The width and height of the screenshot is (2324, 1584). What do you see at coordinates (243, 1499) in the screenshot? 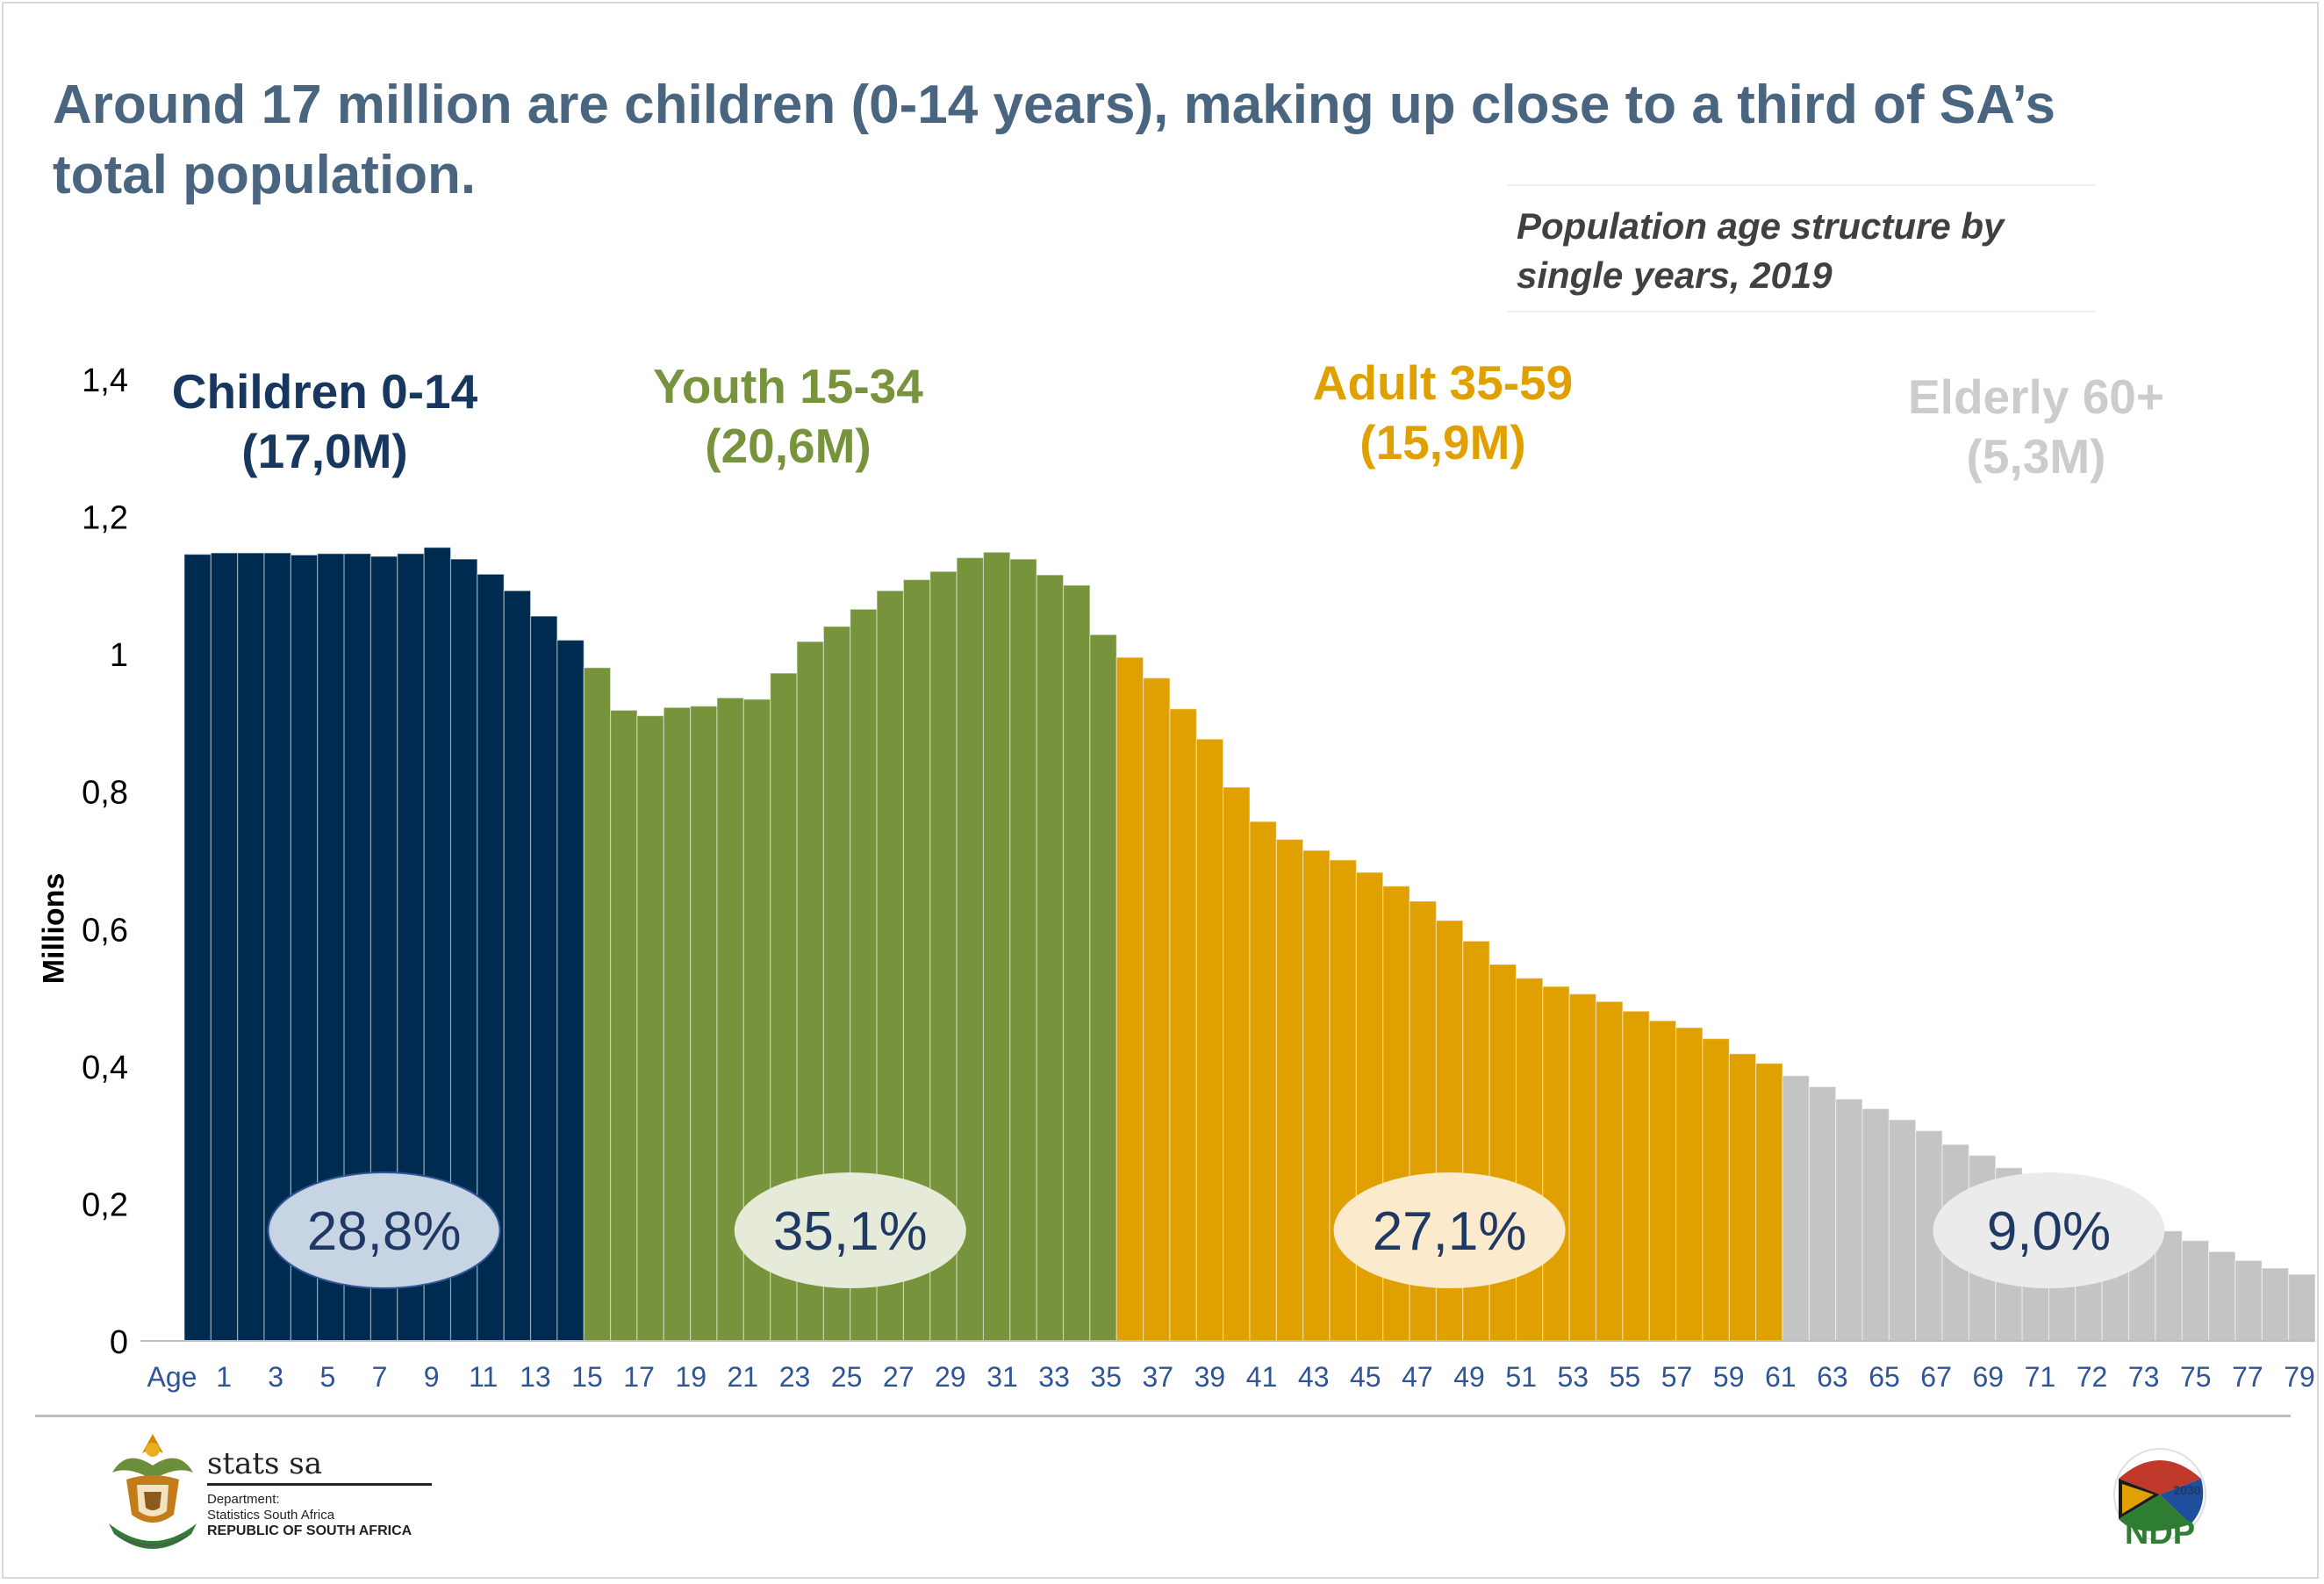
I see `dept-line-1: Department:` at bounding box center [243, 1499].